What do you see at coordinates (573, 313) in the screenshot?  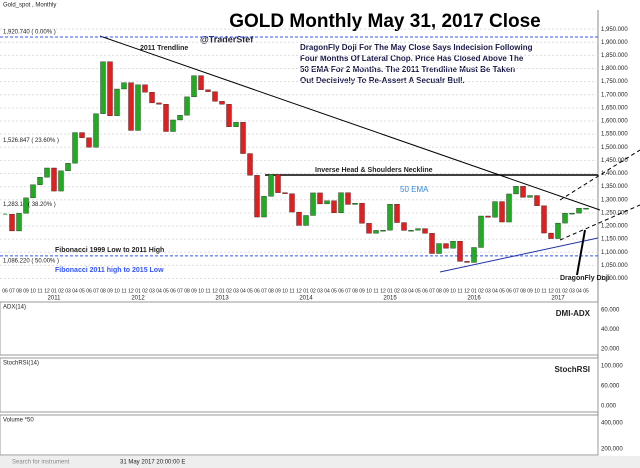 I see `panel-tag: DMI-ADX` at bounding box center [573, 313].